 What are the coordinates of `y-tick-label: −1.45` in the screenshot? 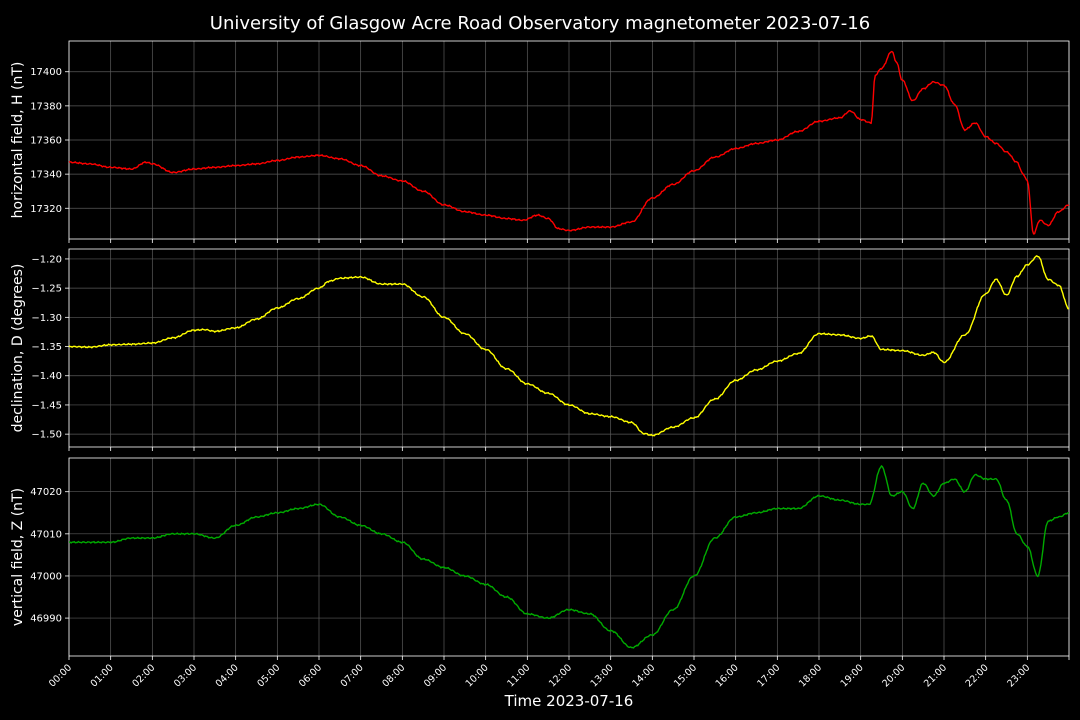 It's located at (46, 405).